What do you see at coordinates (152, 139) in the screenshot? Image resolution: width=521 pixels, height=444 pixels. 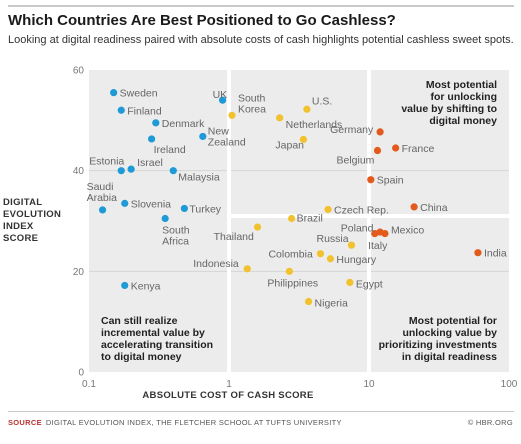 I see `point-ireland` at bounding box center [152, 139].